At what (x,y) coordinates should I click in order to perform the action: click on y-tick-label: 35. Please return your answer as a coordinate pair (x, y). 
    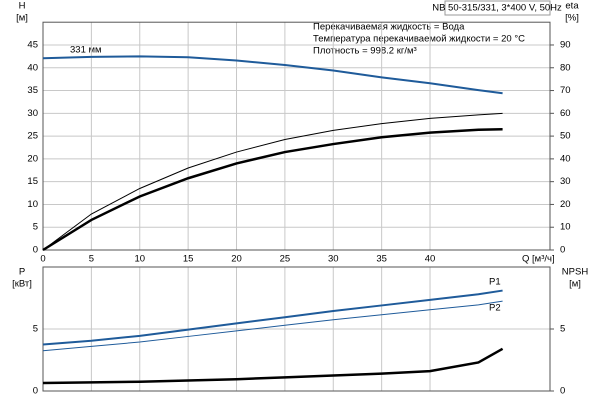
    Looking at the image, I should click on (32, 90).